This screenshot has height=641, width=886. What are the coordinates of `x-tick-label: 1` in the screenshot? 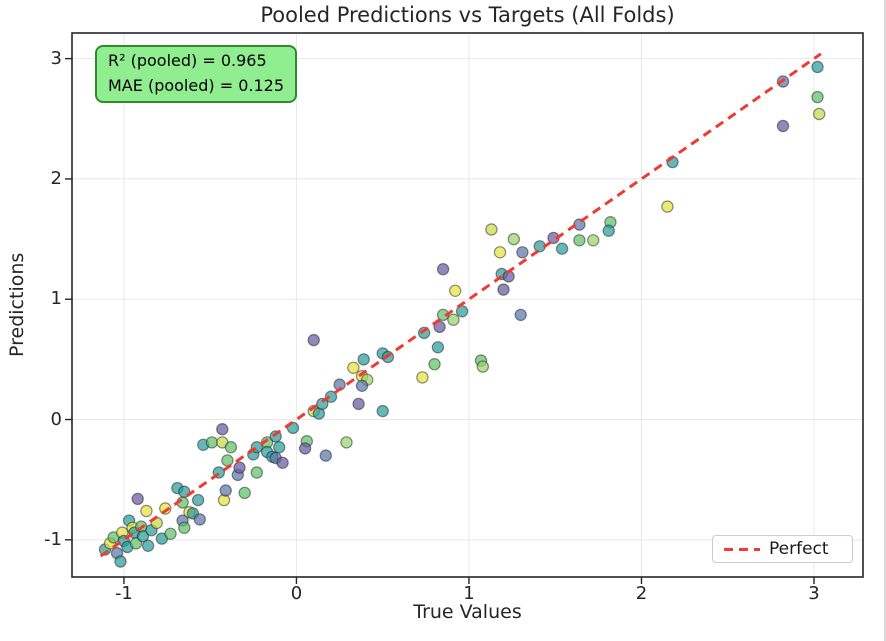 It's located at (469, 593).